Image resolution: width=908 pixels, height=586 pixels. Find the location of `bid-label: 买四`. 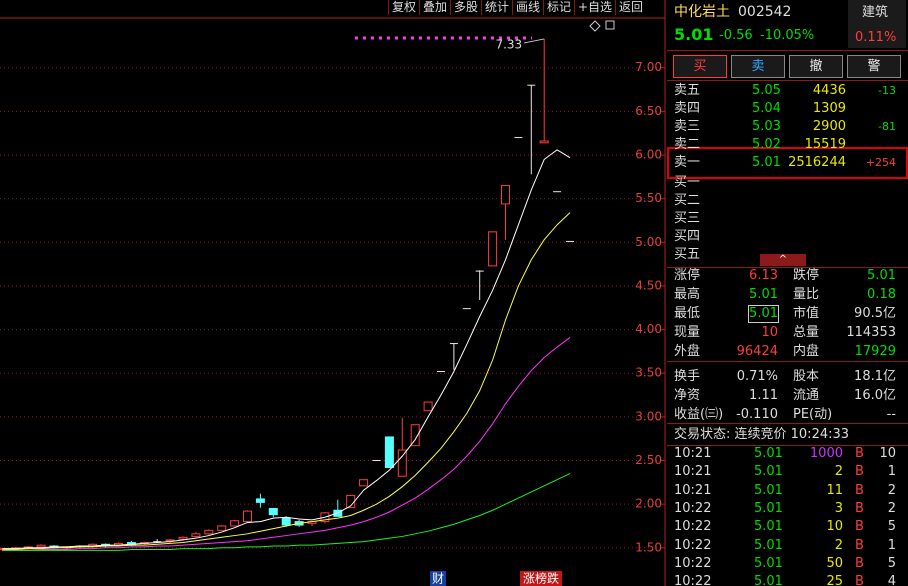

bid-label: 买四 is located at coordinates (687, 236).